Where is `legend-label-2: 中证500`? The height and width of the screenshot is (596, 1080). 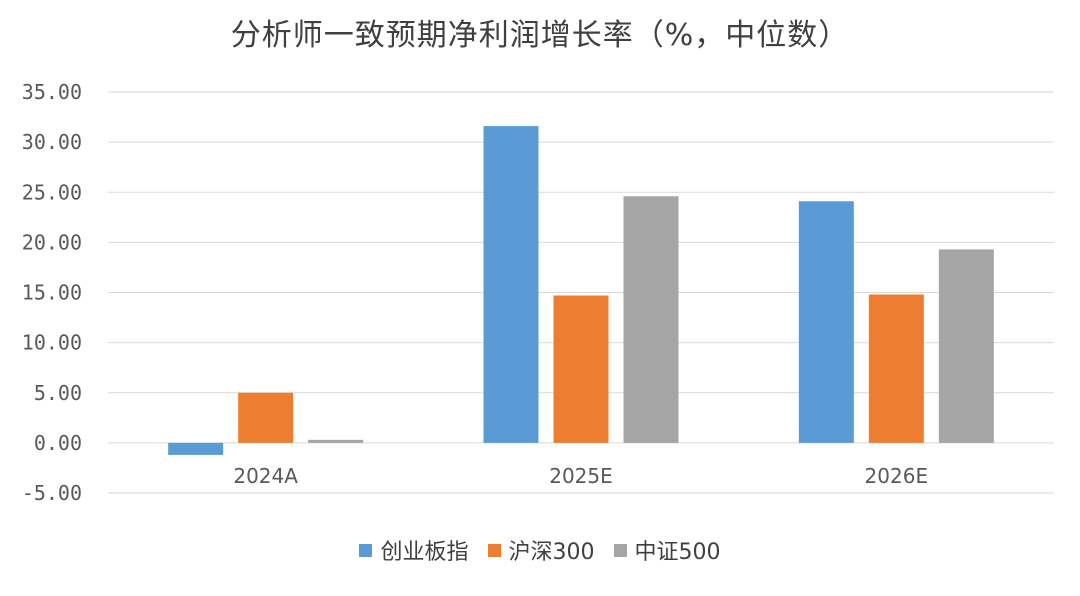
legend-label-2: 中证500 is located at coordinates (677, 552).